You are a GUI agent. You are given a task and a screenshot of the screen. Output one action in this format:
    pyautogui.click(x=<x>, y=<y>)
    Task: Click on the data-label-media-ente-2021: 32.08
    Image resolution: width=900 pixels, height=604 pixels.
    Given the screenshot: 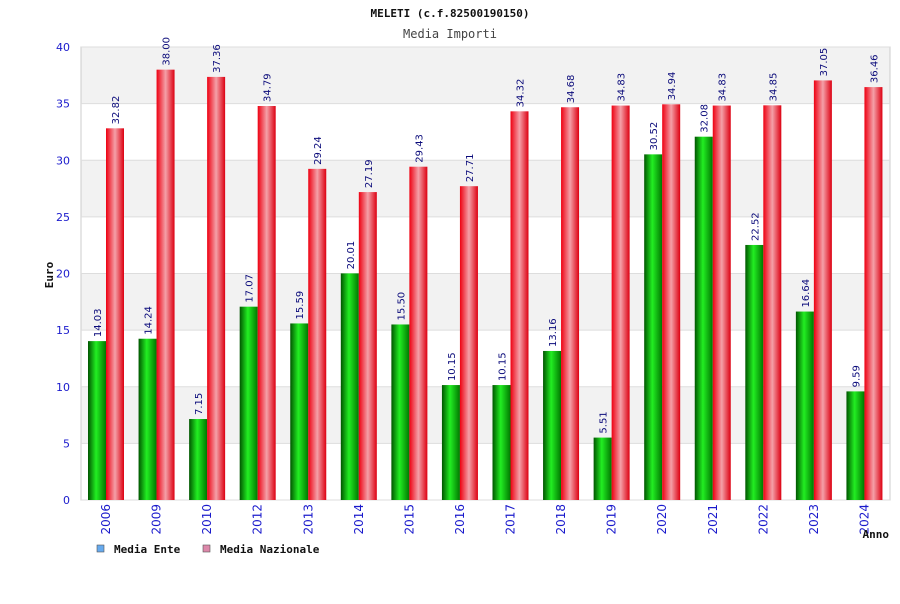 What is the action you would take?
    pyautogui.click(x=705, y=118)
    